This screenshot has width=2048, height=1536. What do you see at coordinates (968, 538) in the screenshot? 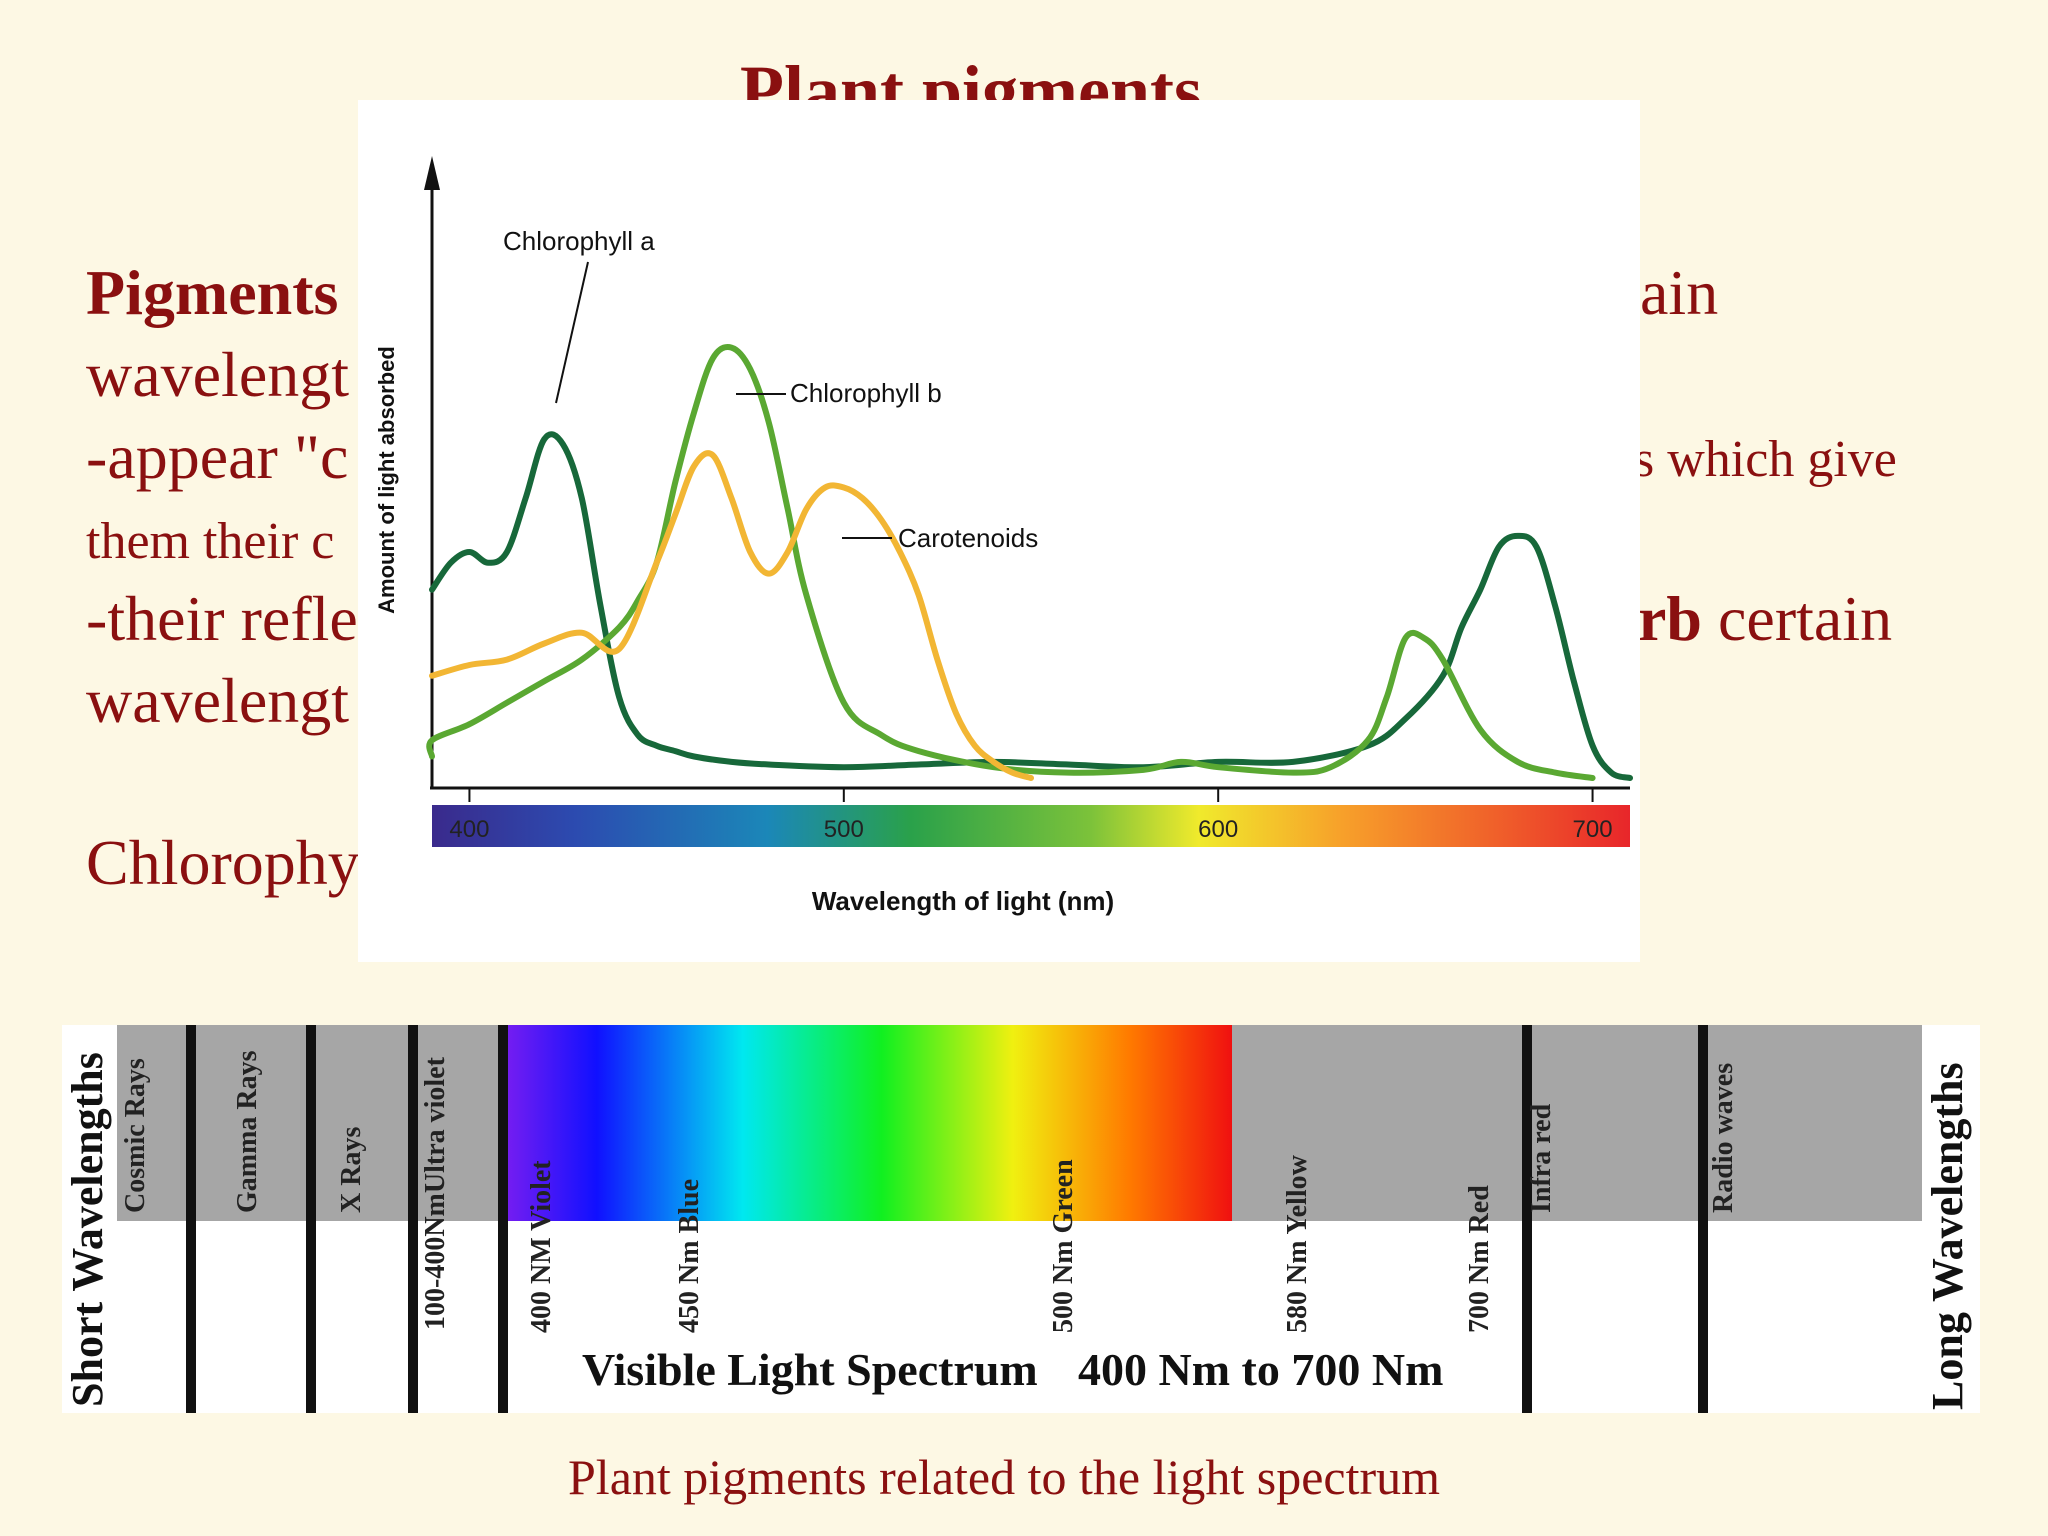
I see `series-label-carotenoids: Carotenoids` at bounding box center [968, 538].